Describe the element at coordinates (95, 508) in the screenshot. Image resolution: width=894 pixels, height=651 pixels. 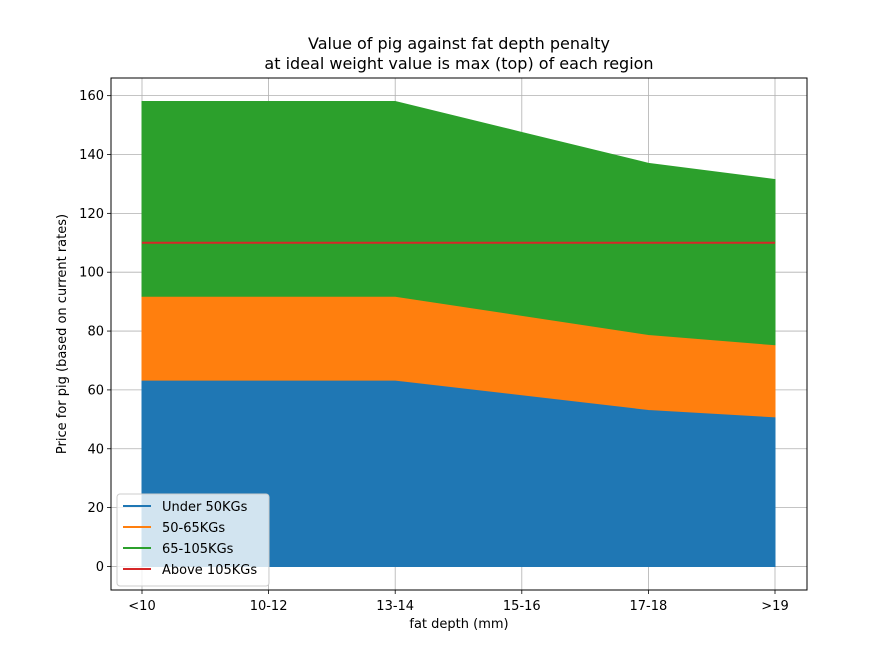
I see `y-tick-label: 20` at that location.